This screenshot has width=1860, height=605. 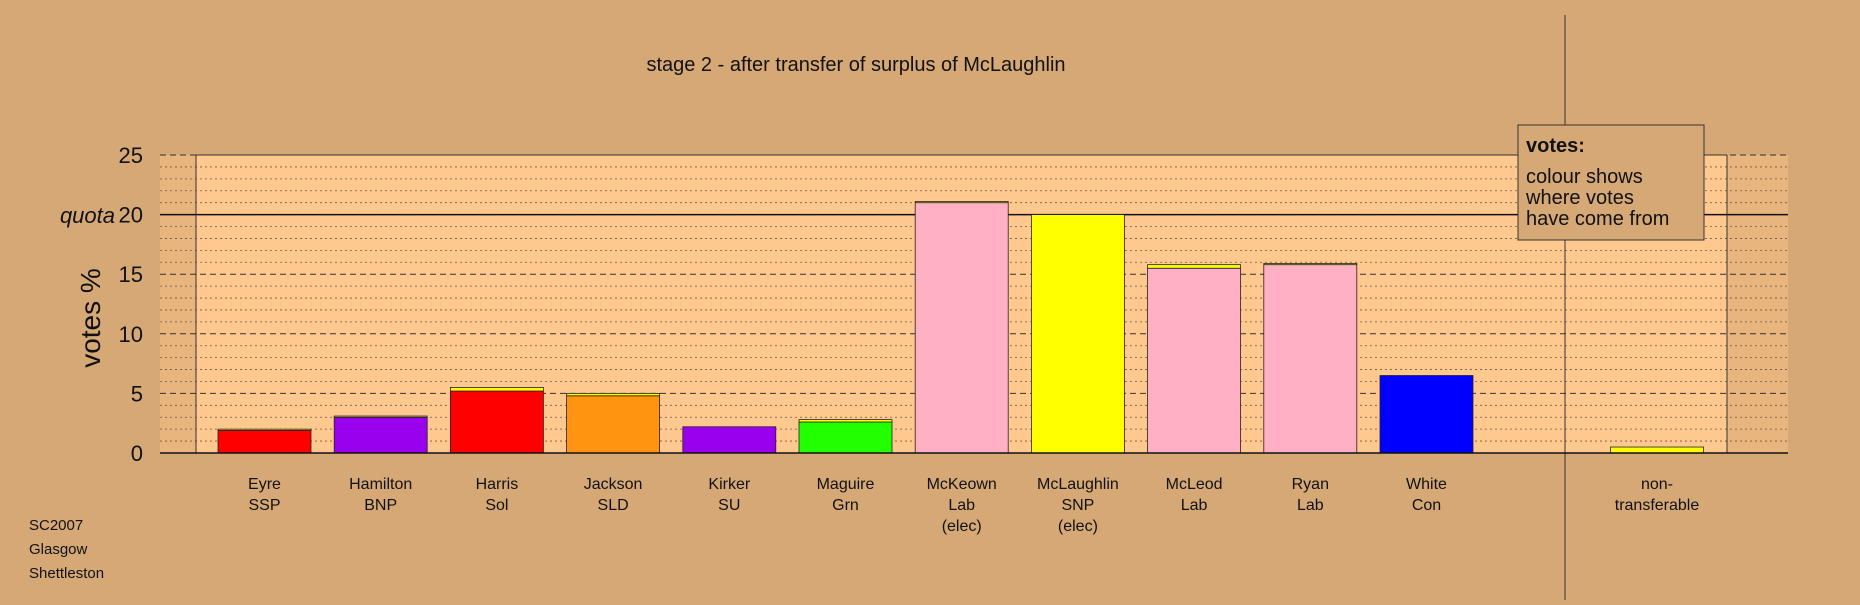 I want to click on x-tick-label: BNP, so click(x=380, y=505).